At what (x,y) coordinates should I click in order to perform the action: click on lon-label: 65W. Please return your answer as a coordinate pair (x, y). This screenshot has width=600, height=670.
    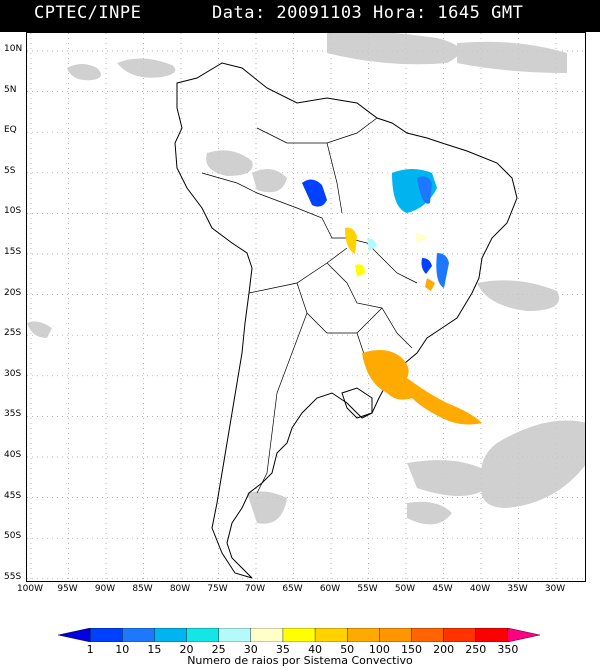
    Looking at the image, I should click on (292, 589).